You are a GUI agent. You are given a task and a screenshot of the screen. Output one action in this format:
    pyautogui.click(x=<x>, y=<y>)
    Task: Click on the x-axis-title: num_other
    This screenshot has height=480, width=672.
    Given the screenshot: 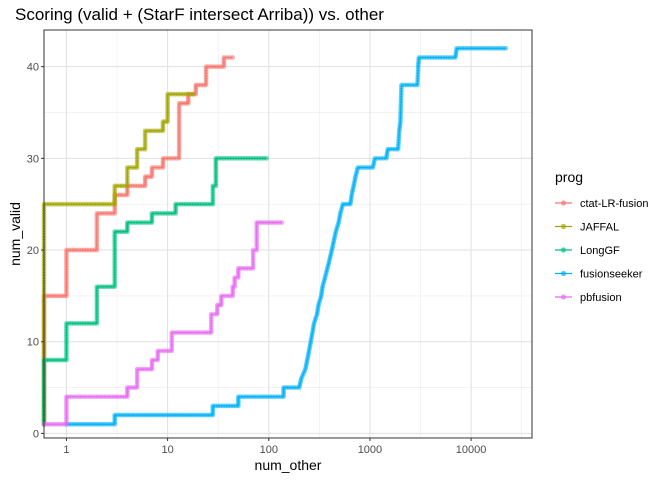 What is the action you would take?
    pyautogui.click(x=288, y=465)
    